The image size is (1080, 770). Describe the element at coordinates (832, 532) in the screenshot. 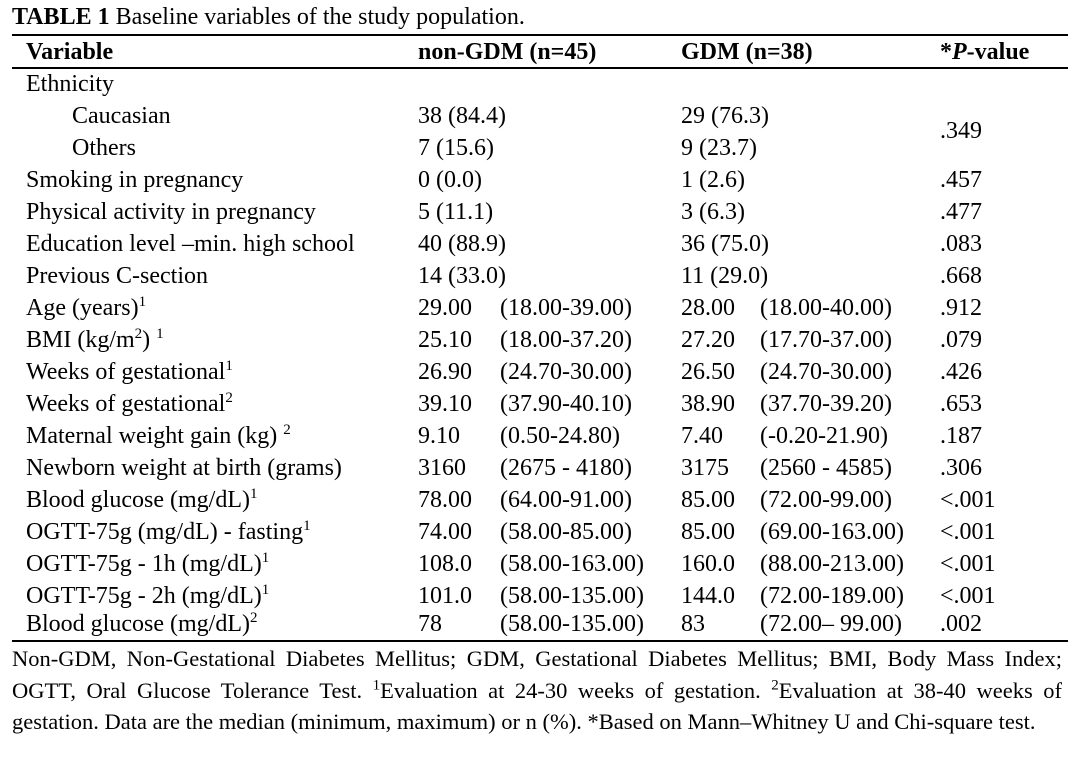

I see `gdm-range: (69.00-163.00)` at that location.